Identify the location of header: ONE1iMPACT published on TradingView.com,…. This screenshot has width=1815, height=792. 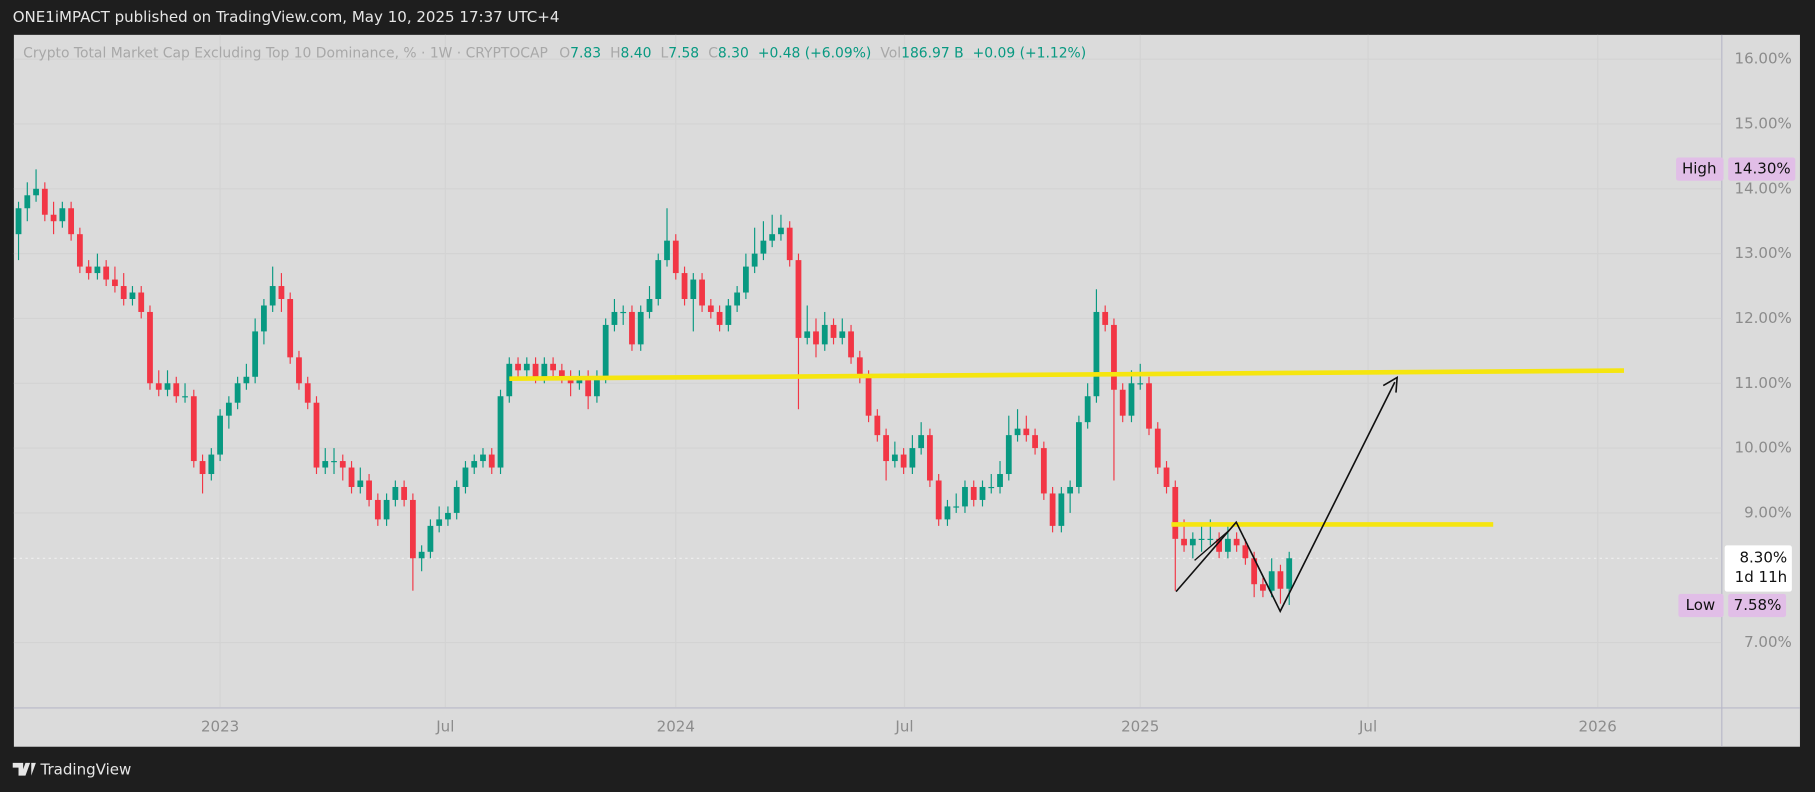
(286, 17).